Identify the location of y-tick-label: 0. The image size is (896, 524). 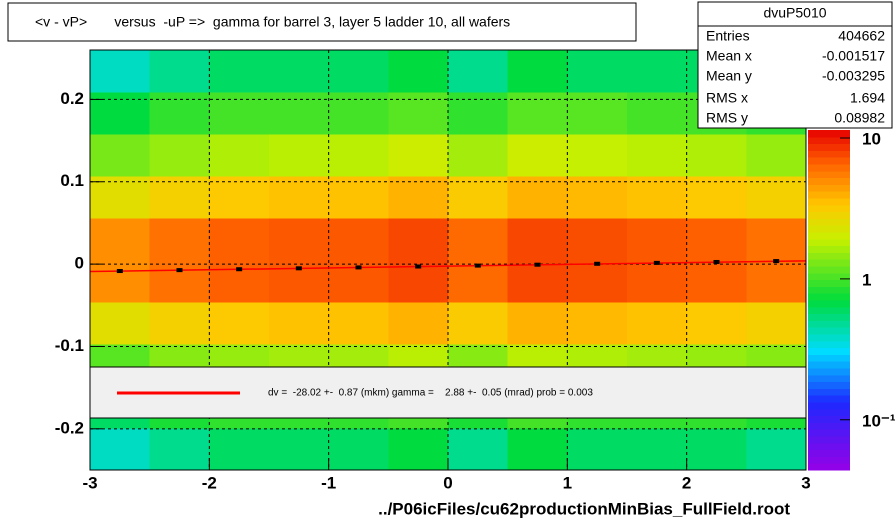
(79, 263).